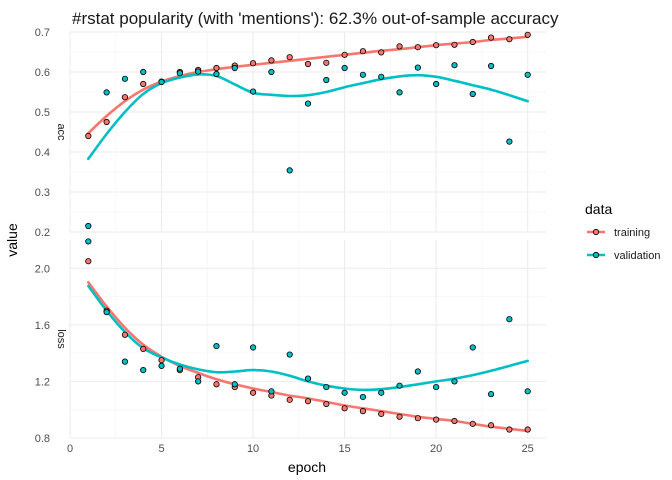 This screenshot has width=672, height=480. What do you see at coordinates (42, 73) in the screenshot?
I see `y-tick-label: 0.6` at bounding box center [42, 73].